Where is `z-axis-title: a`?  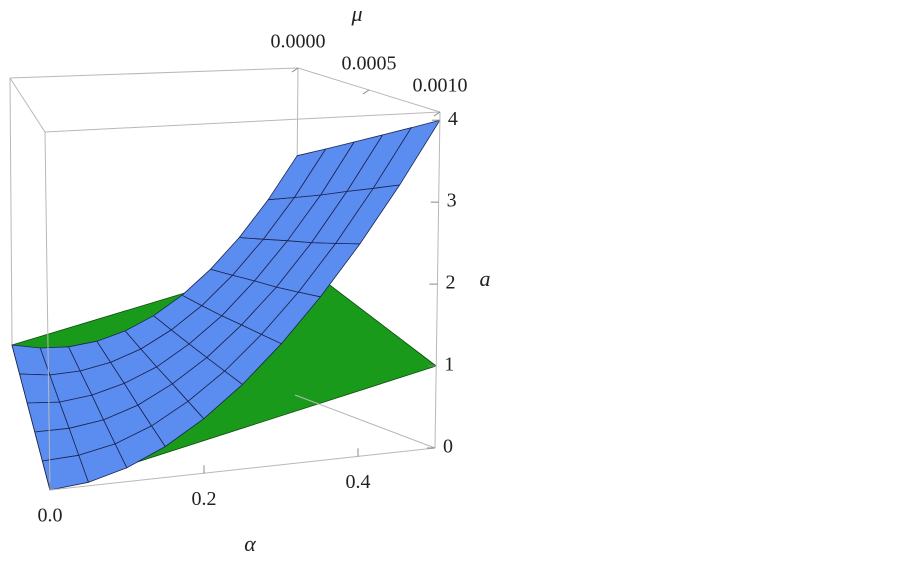
z-axis-title: a is located at coordinates (485, 278).